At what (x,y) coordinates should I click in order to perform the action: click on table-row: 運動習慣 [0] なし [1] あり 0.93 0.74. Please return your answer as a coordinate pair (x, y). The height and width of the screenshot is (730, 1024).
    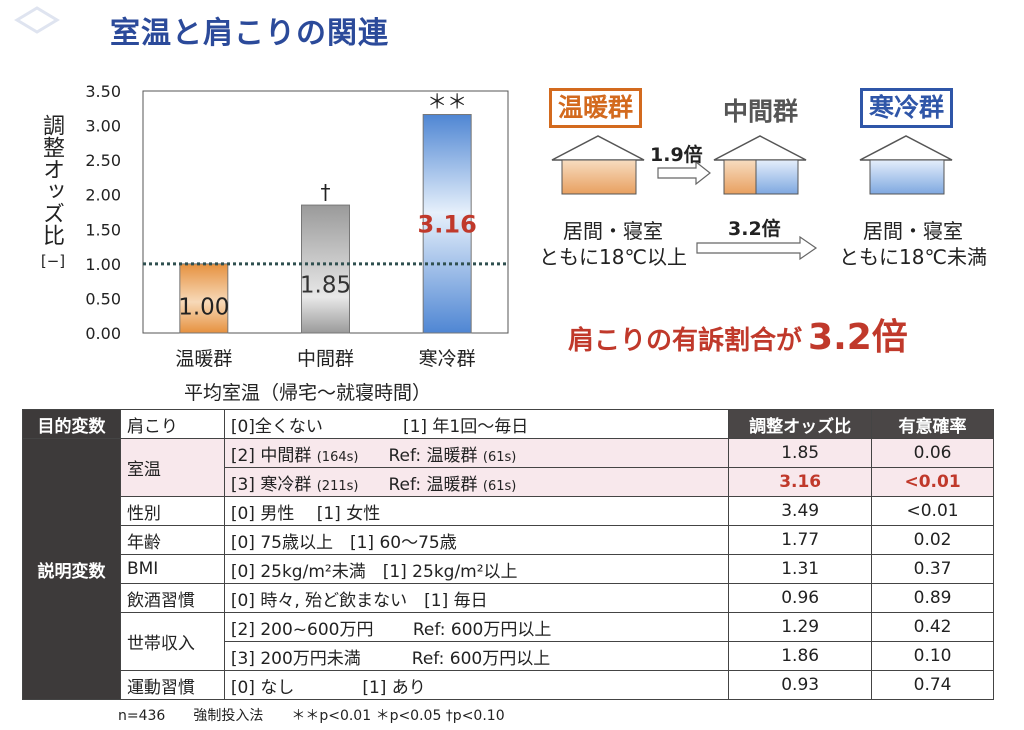
    Looking at the image, I should click on (508, 685).